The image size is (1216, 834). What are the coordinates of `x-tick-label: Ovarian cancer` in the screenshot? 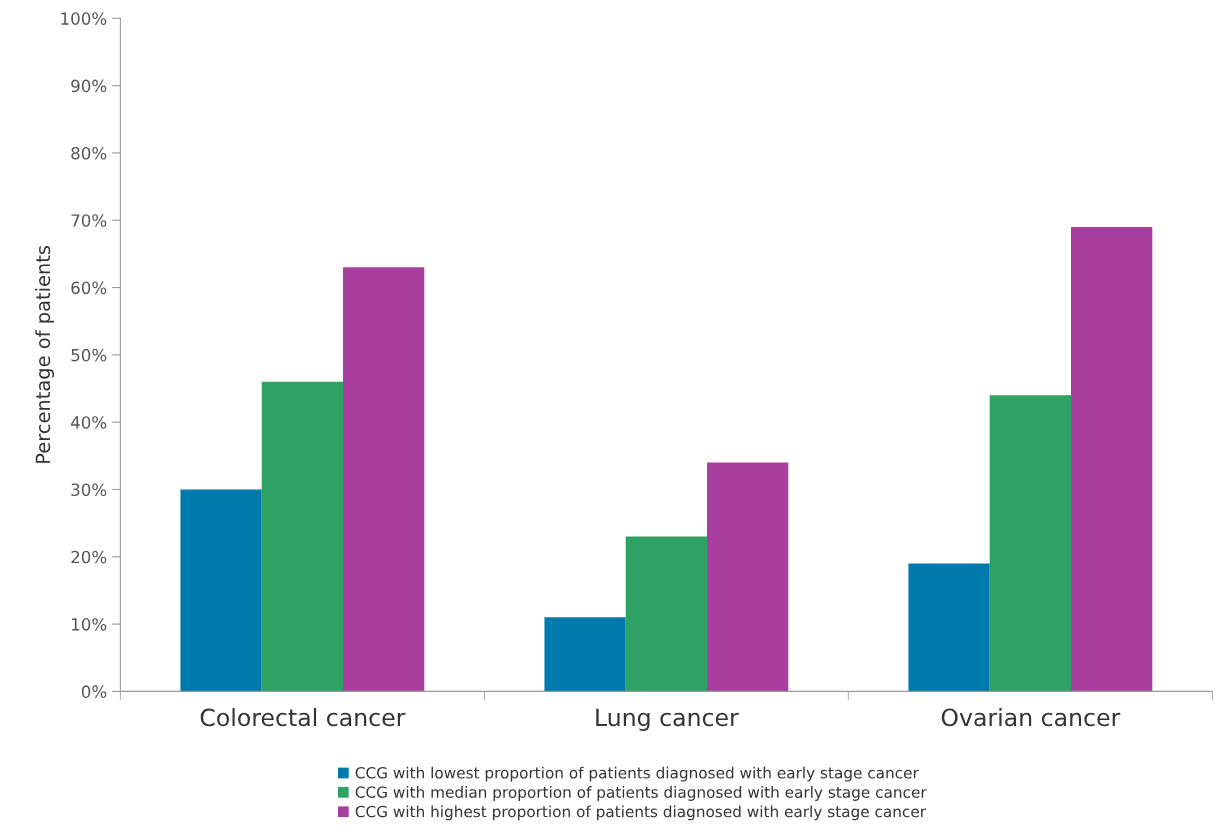 It's located at (1031, 717).